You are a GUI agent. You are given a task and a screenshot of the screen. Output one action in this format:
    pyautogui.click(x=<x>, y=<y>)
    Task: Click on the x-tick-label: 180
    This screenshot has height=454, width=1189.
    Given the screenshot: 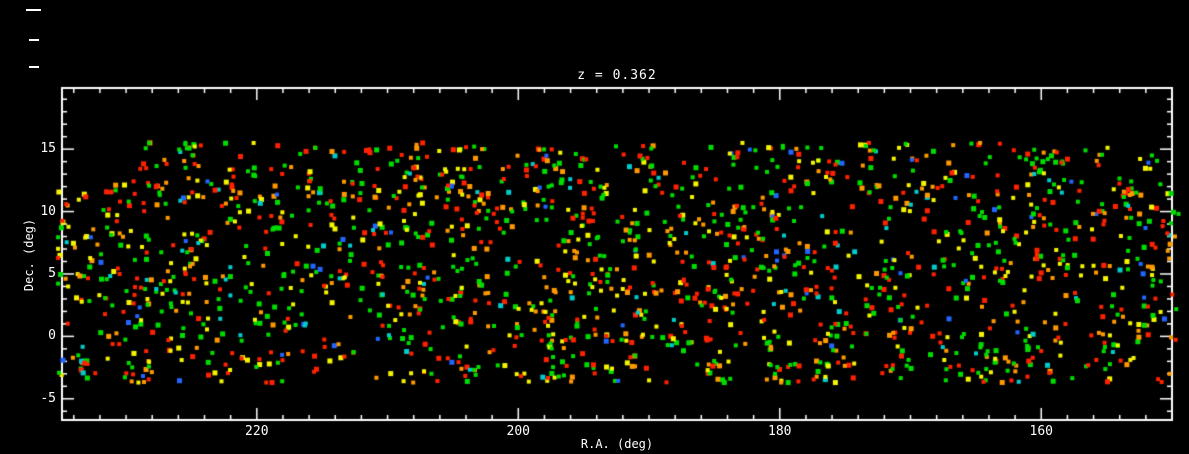 What is the action you would take?
    pyautogui.click(x=780, y=431)
    